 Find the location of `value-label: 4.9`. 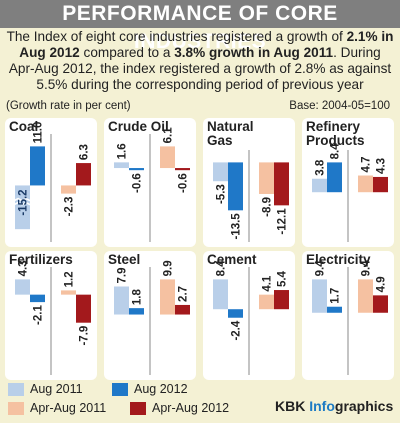

value-label: 4.9 is located at coordinates (382, 284).